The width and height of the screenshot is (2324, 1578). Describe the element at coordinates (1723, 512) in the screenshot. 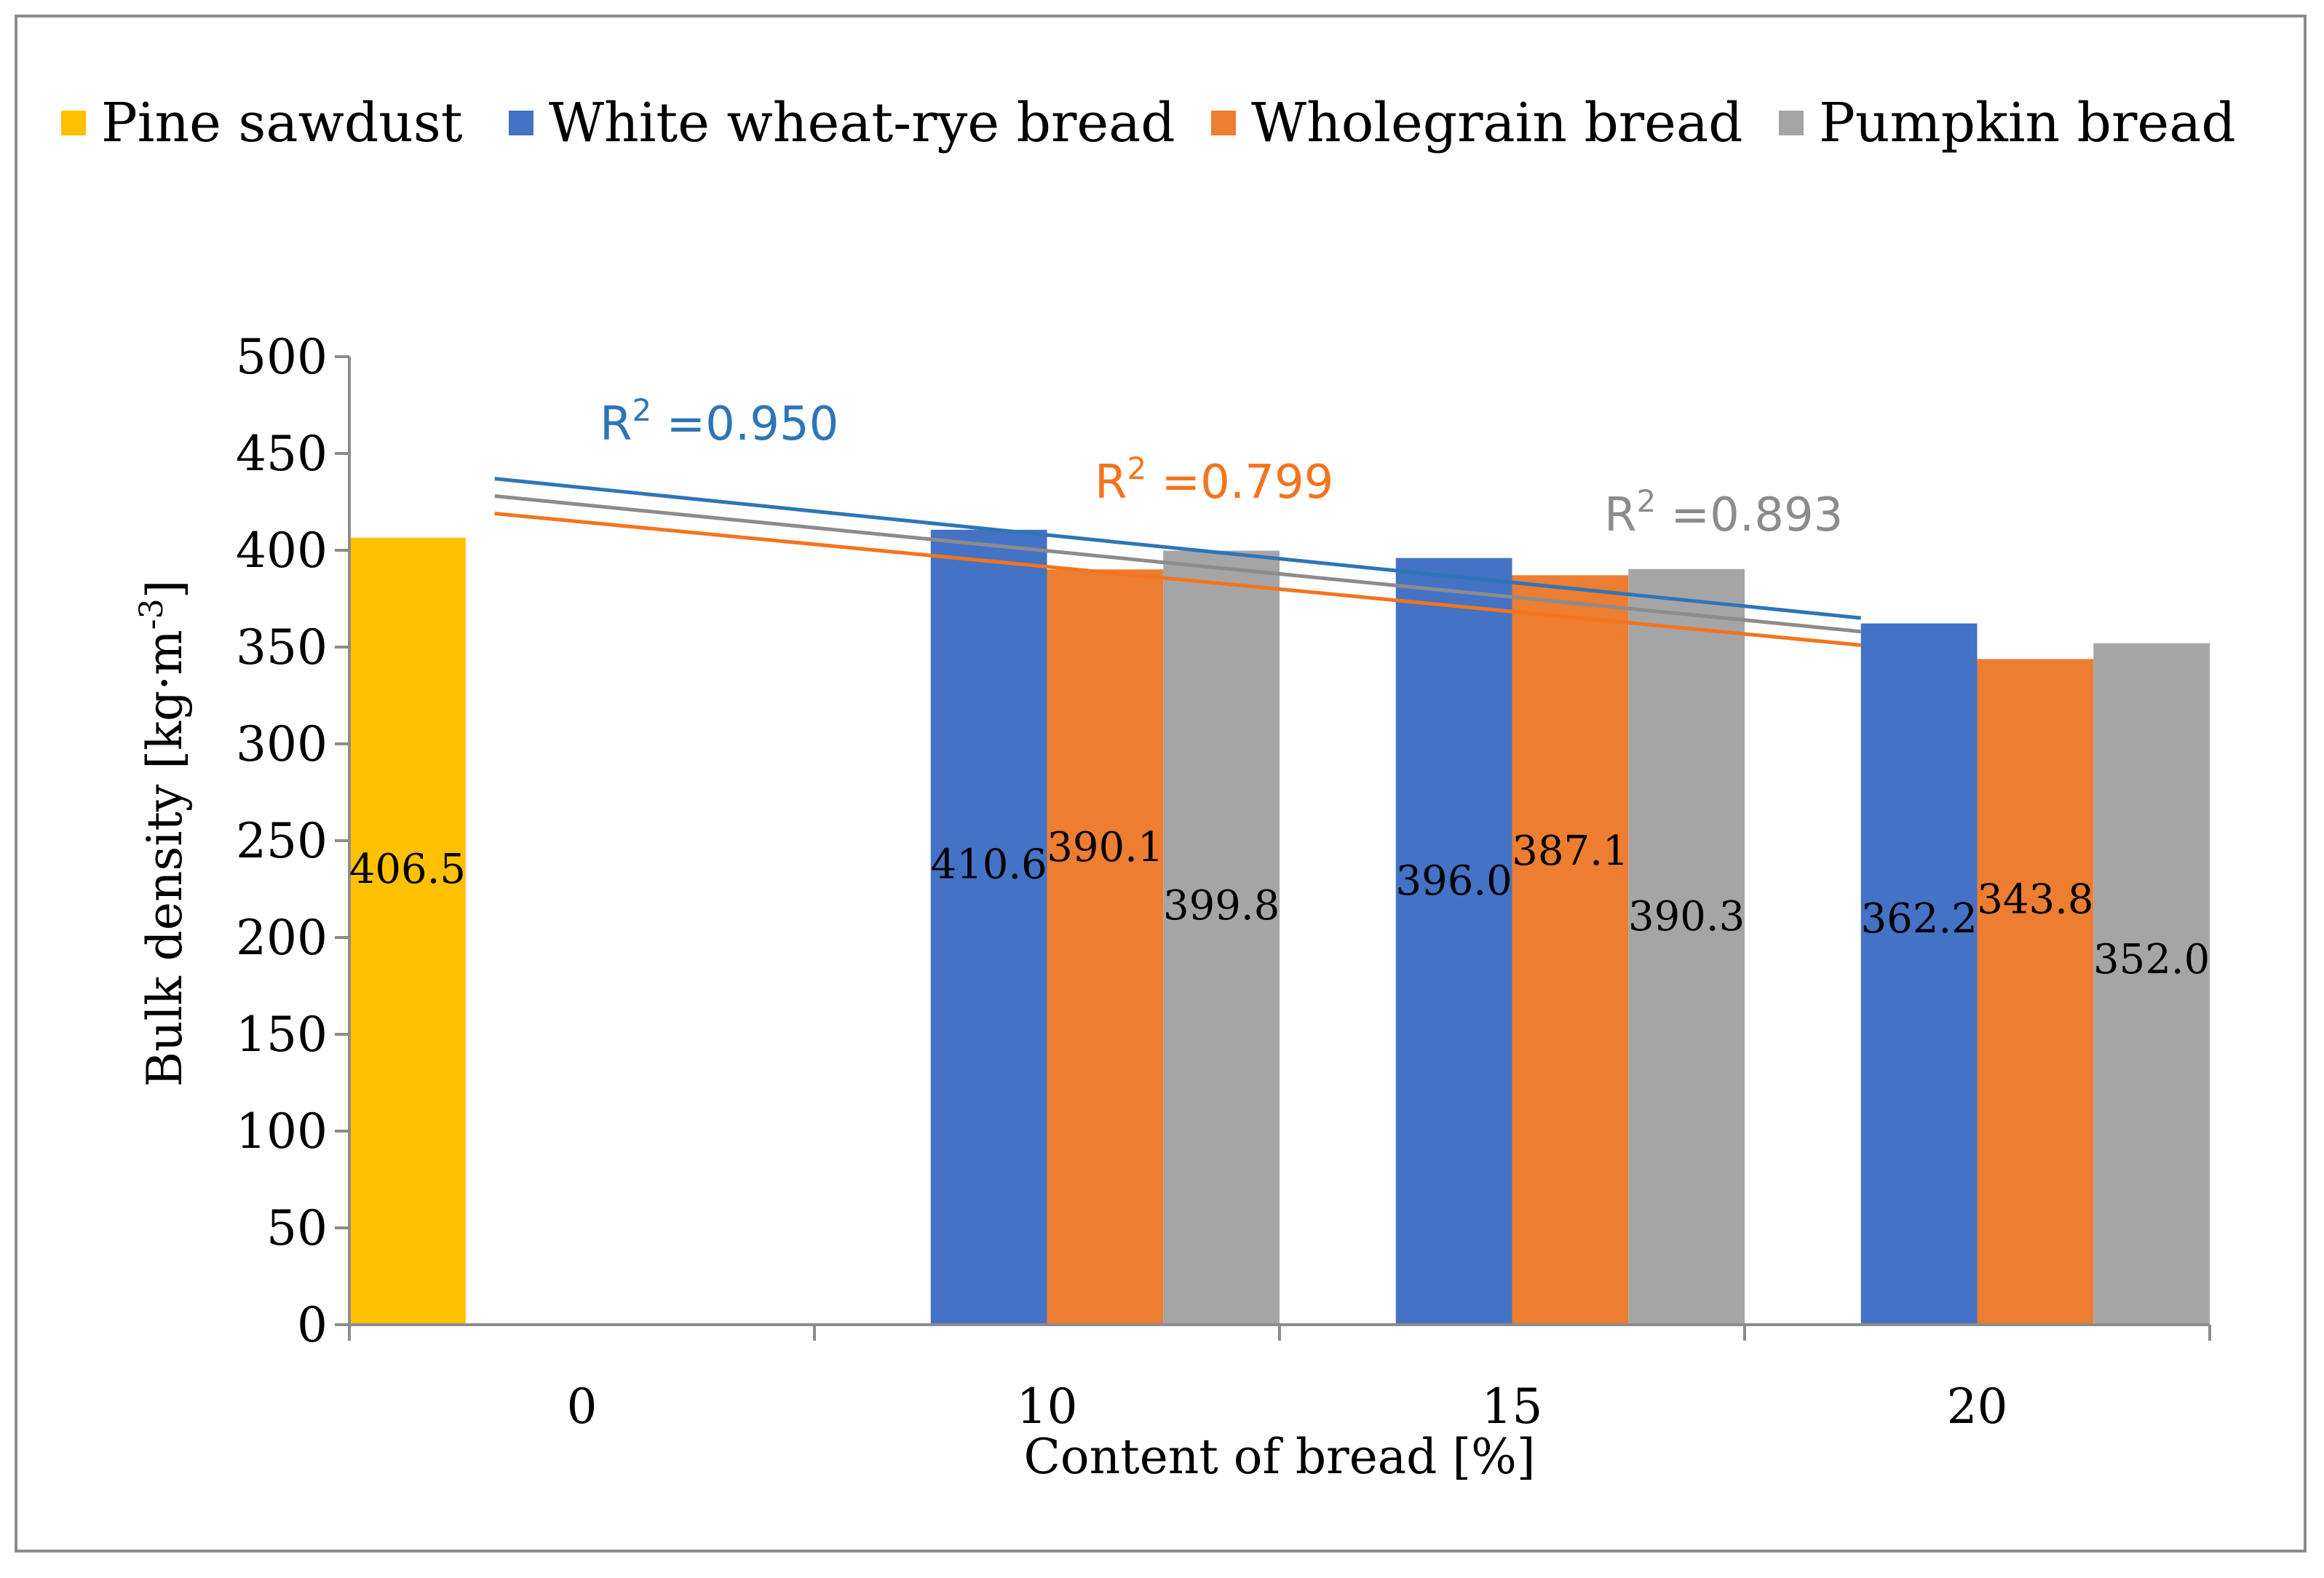

I see `r2-label-pumpkin-bread: R2 =0.893` at that location.